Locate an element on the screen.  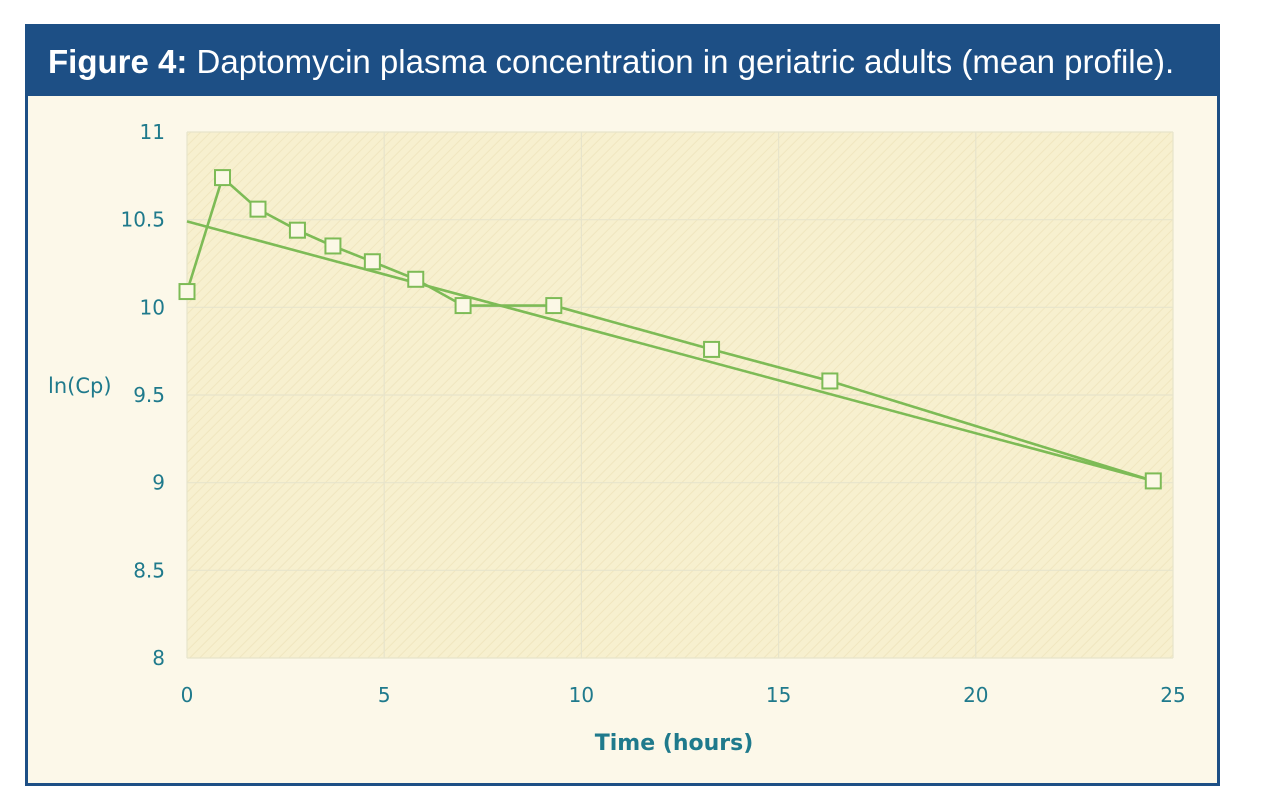
x-tick-label: 15 is located at coordinates (778, 695).